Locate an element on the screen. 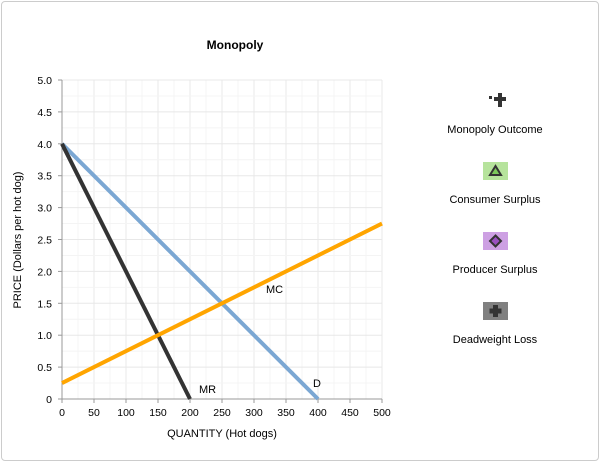 The image size is (600, 463). legend-label: Producer Surplus is located at coordinates (495, 270).